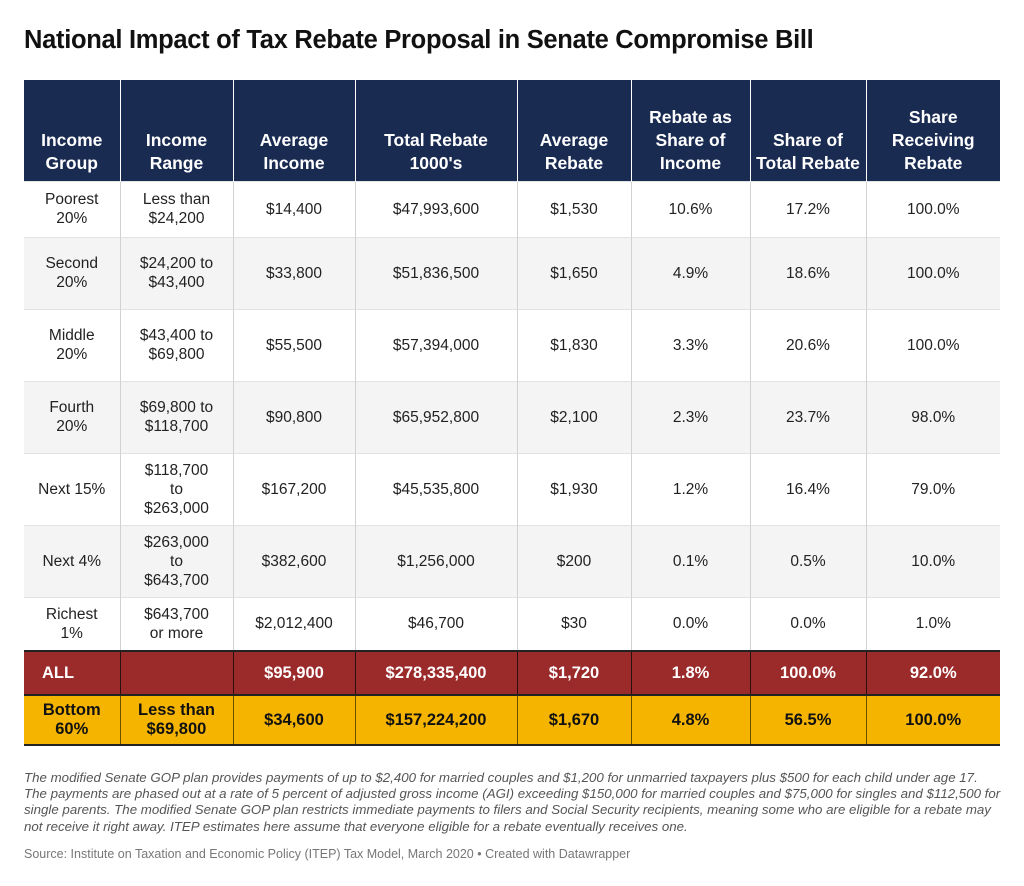 This screenshot has height=886, width=1024. I want to click on cell-income-group: Next 4%, so click(72, 560).